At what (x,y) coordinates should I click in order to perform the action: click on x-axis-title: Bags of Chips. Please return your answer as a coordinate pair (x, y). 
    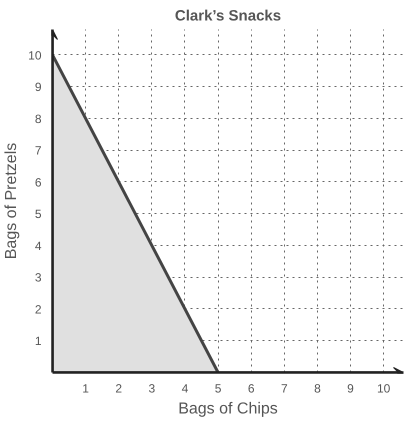
    Looking at the image, I should click on (228, 409).